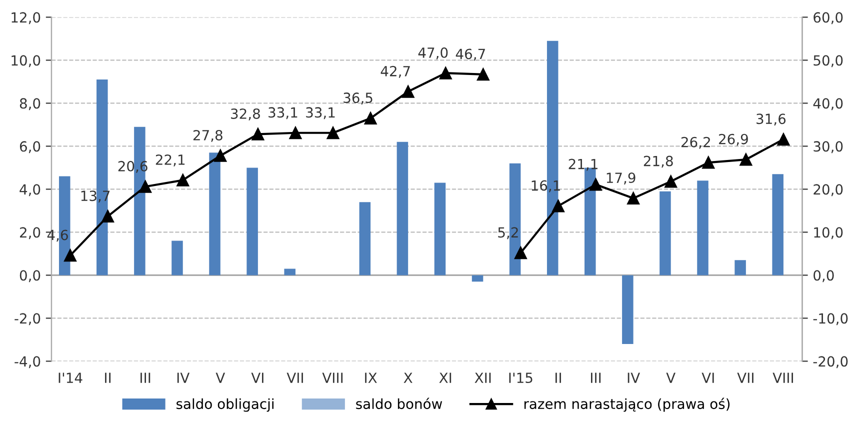  What do you see at coordinates (371, 377) in the screenshot?
I see `x-tick-label: IX` at bounding box center [371, 377].